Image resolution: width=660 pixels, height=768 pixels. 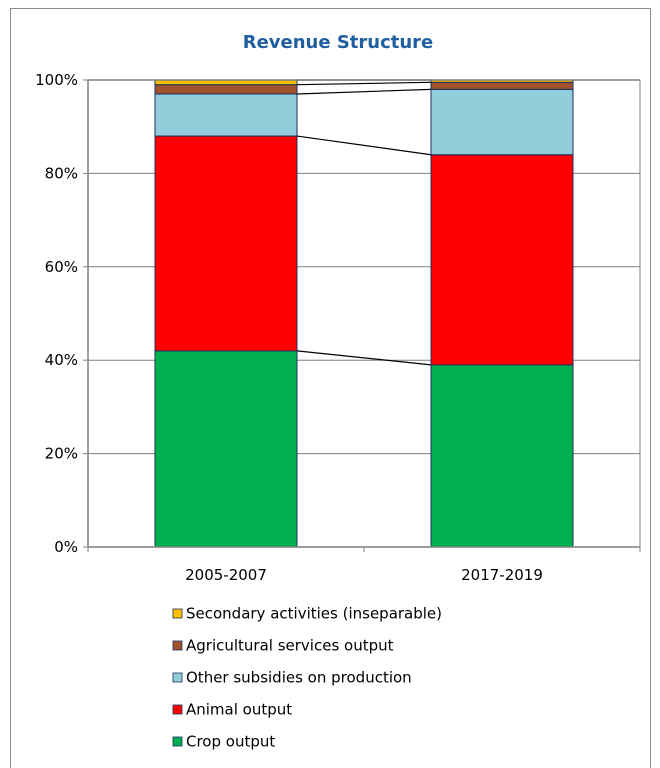 What do you see at coordinates (61, 267) in the screenshot?
I see `y-tick-label: 60%` at bounding box center [61, 267].